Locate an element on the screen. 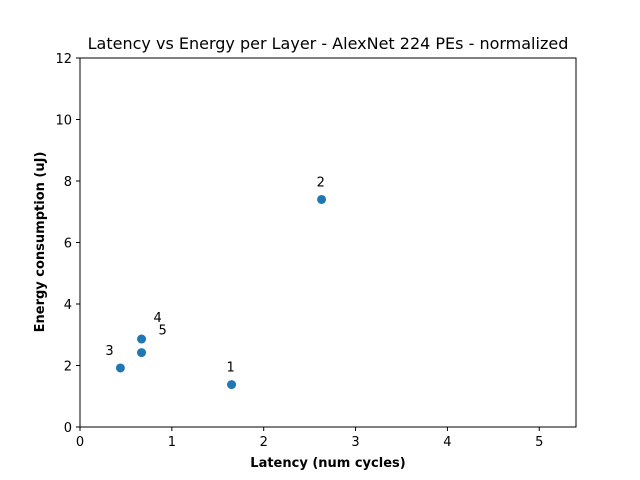  x-tick-label: 1 is located at coordinates (172, 442).